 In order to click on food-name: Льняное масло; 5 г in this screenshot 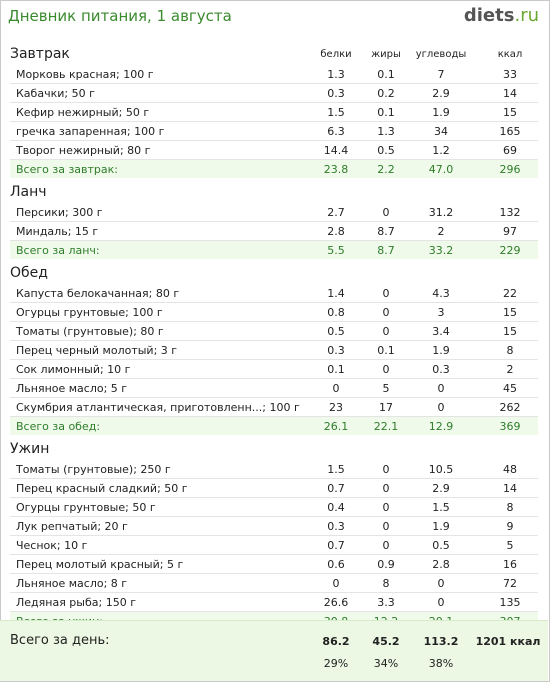, I will do `click(72, 388)`.